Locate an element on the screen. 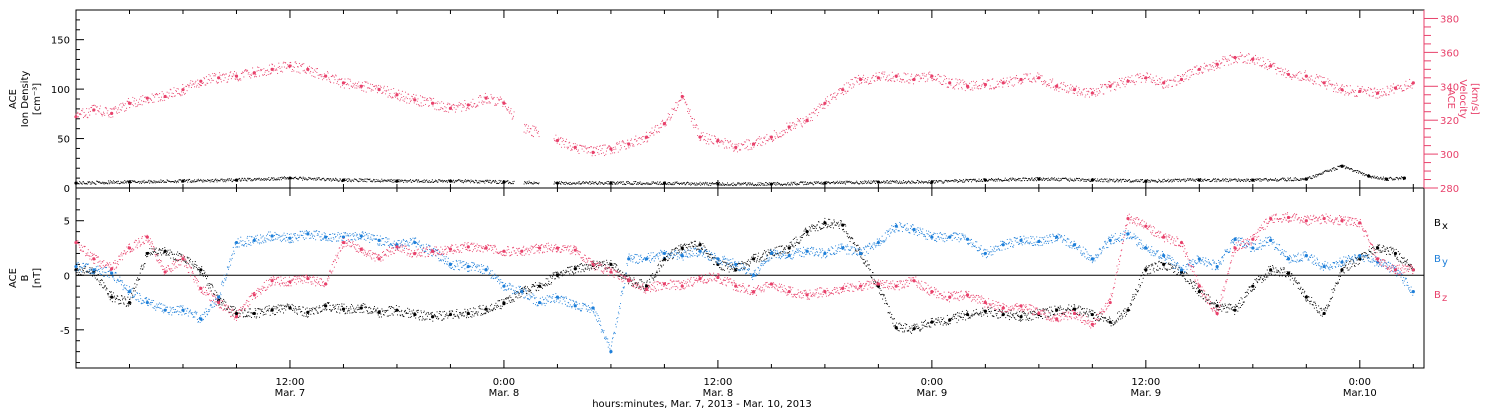 The height and width of the screenshot is (410, 1500). density-point is located at coordinates (985, 180).